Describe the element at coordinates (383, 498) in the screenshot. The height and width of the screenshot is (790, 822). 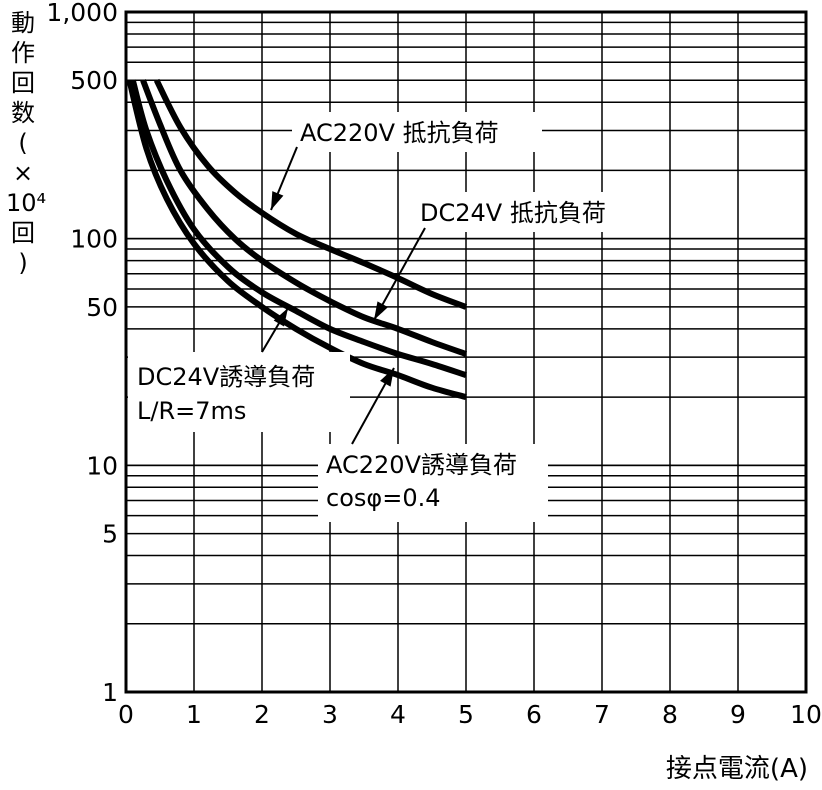
I see `ac220v-inductive-label-line: cosφ=0.4` at that location.